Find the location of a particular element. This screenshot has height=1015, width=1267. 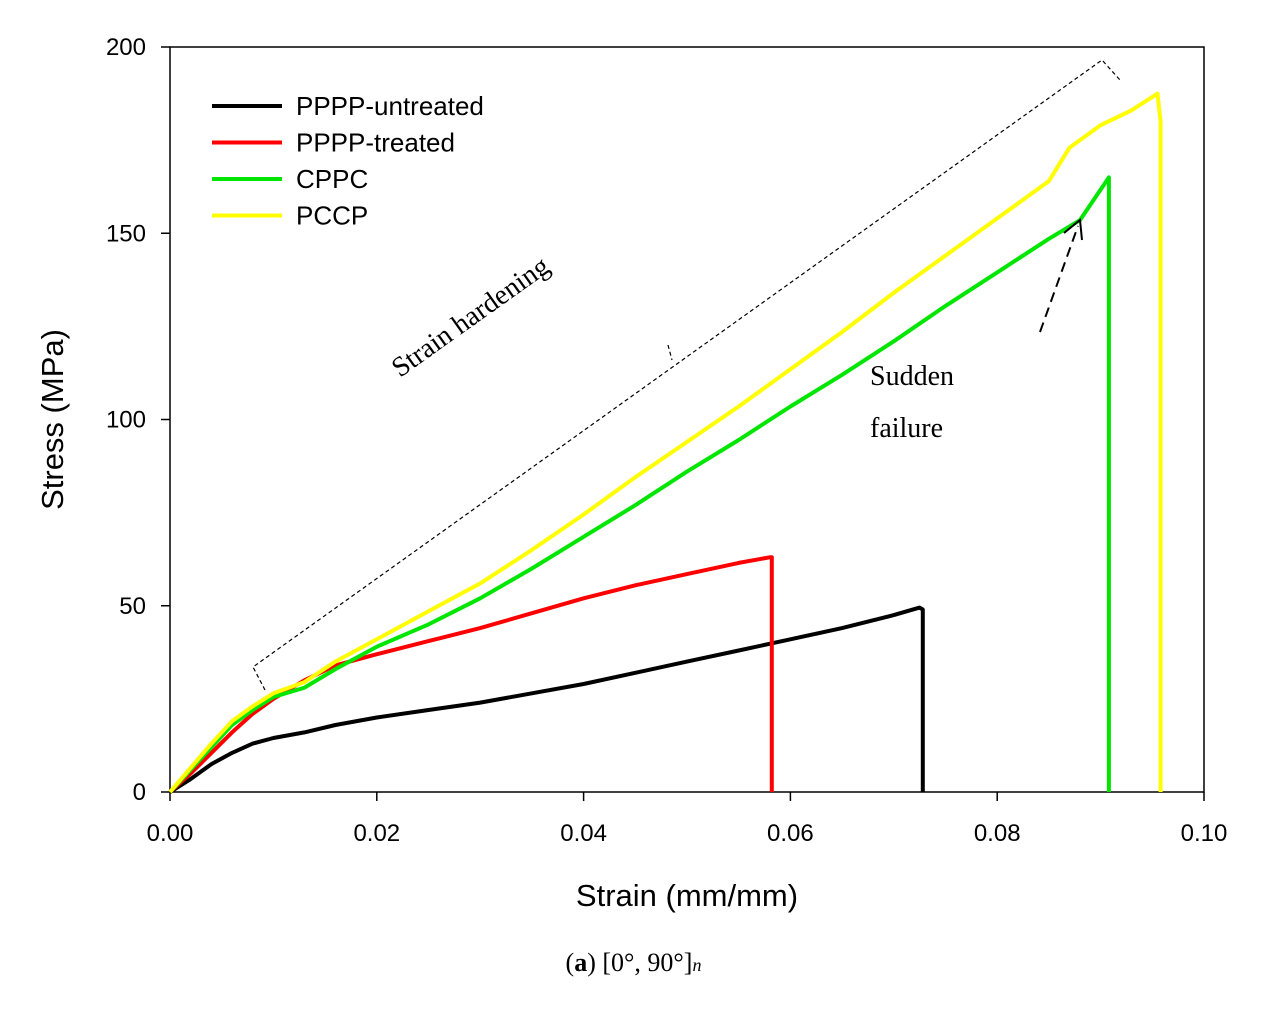

legend-entry-label: PCCP is located at coordinates (332, 216).